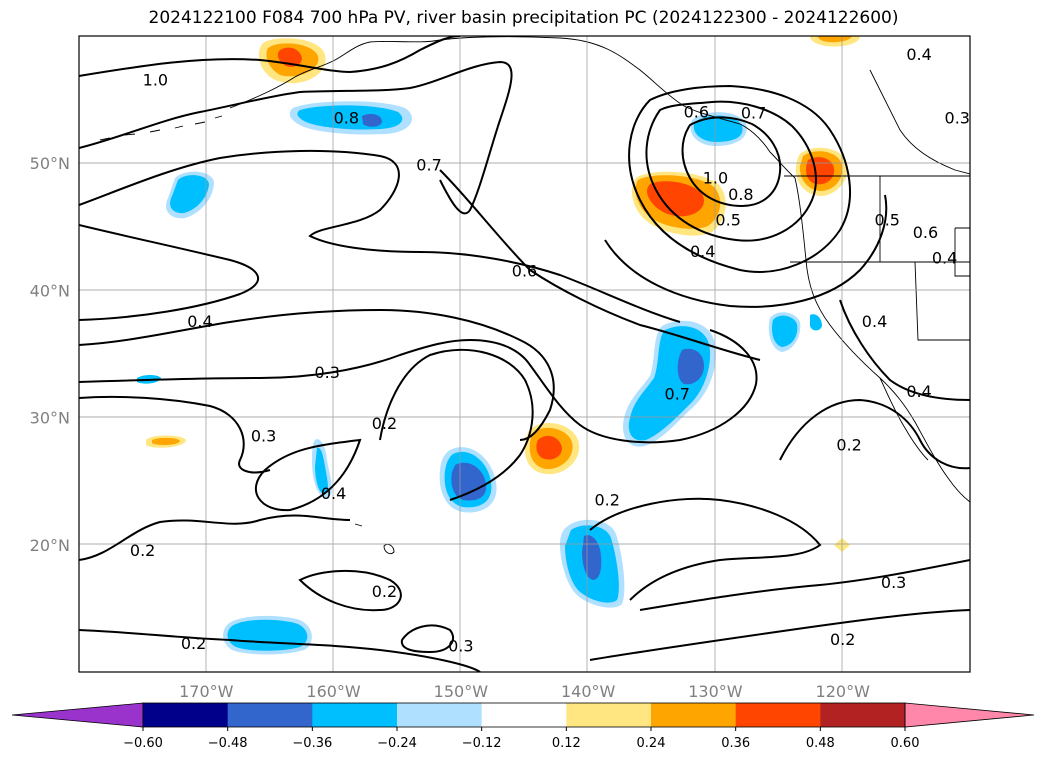 The image size is (1047, 765). Describe the element at coordinates (904, 419) in the screenshot. I see `baja-coastline` at that location.